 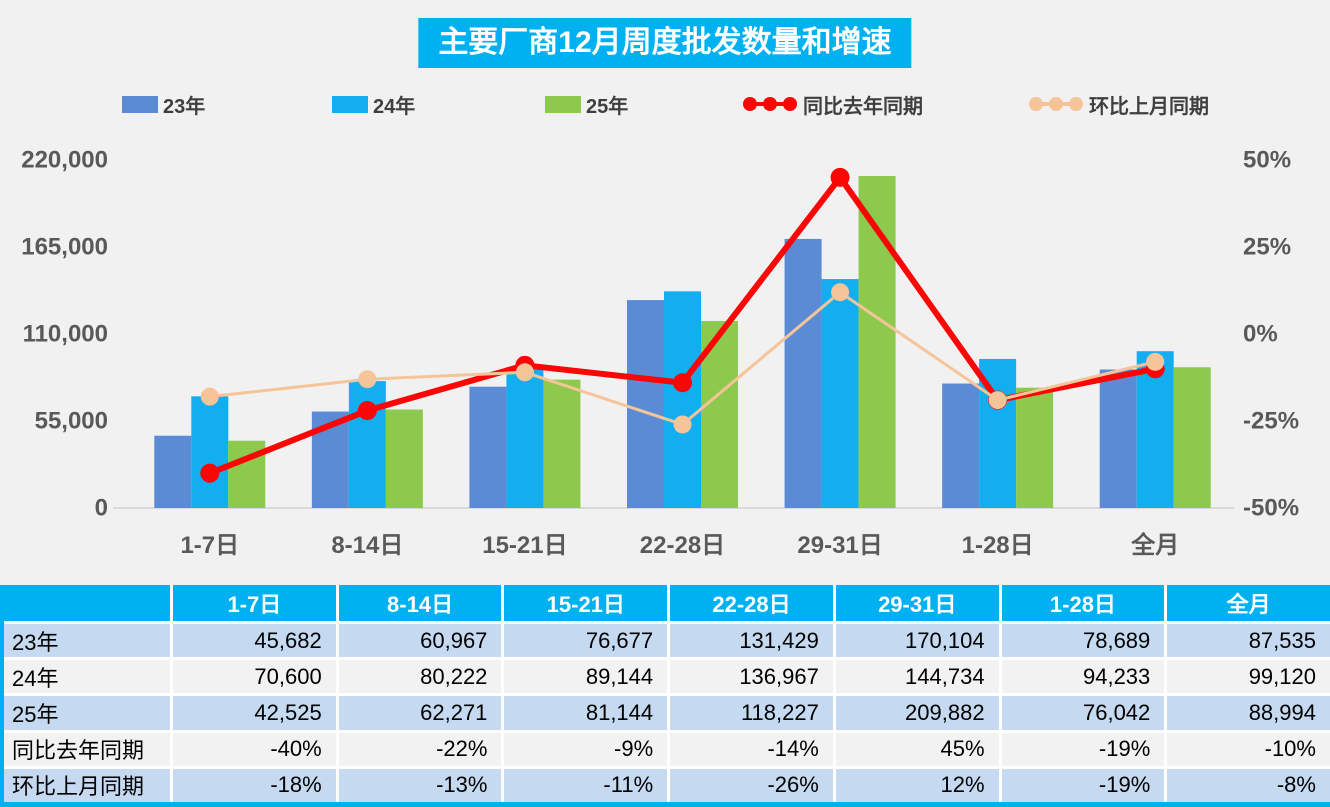 What do you see at coordinates (209, 545) in the screenshot?
I see `x-axis-label: 1-7日` at bounding box center [209, 545].